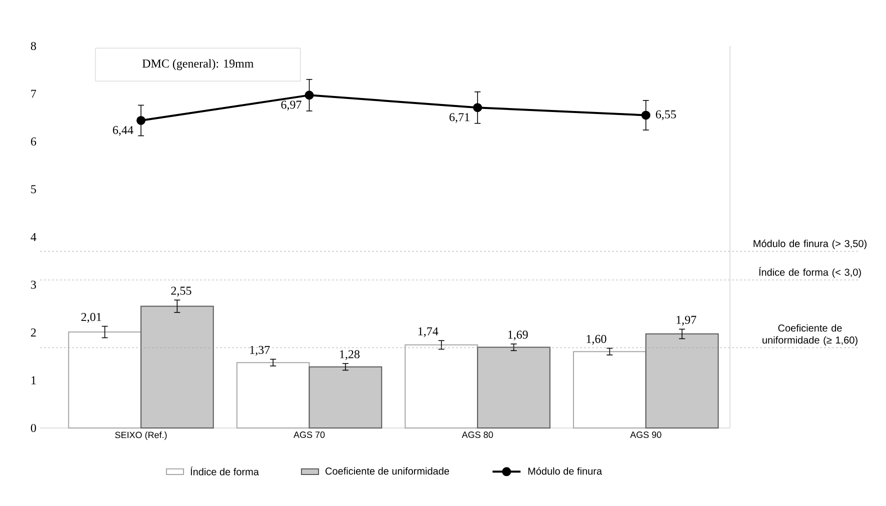 The height and width of the screenshot is (506, 886). What do you see at coordinates (810, 335) in the screenshot?
I see `ref-line-label: Coeficiente de uniformidade (≥ 1,60)` at bounding box center [810, 335].